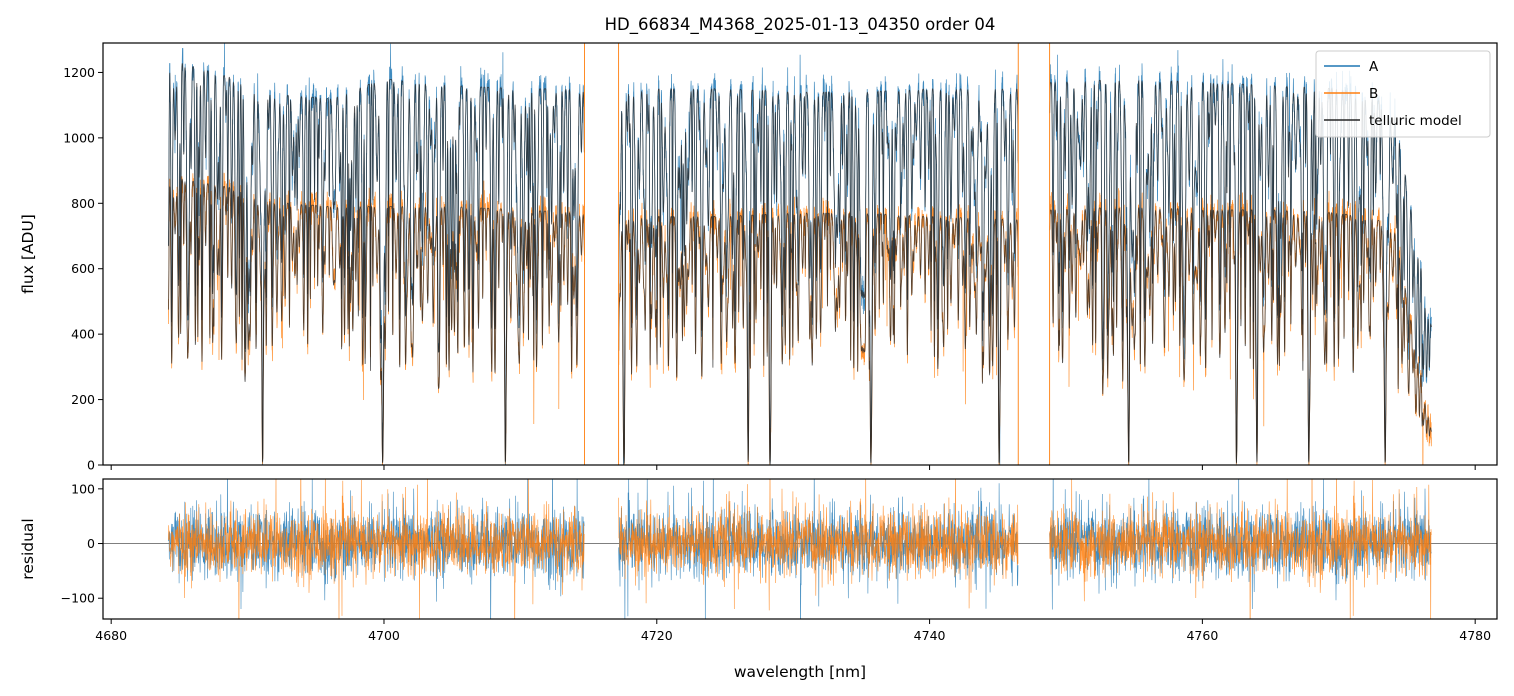 The height and width of the screenshot is (696, 1514). What do you see at coordinates (83, 203) in the screenshot?
I see `flux-ytick-label: 800` at bounding box center [83, 203].